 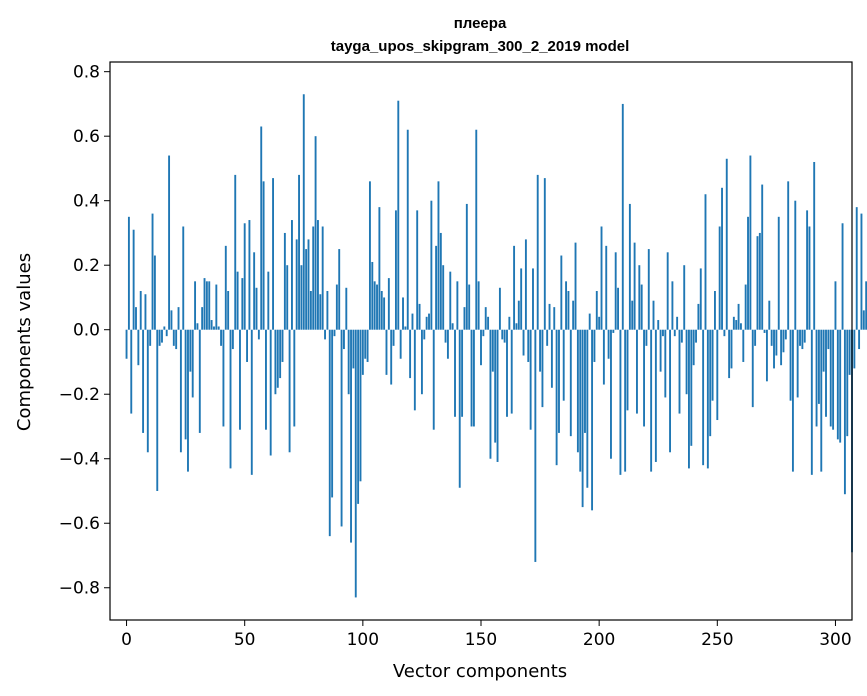 What do you see at coordinates (84, 331) in the screenshot?
I see `y-axis-ticks: −0.8 −0.6 −0.4 −0.2 0.0 0.2 0.4 0.6 0.8` at bounding box center [84, 331].